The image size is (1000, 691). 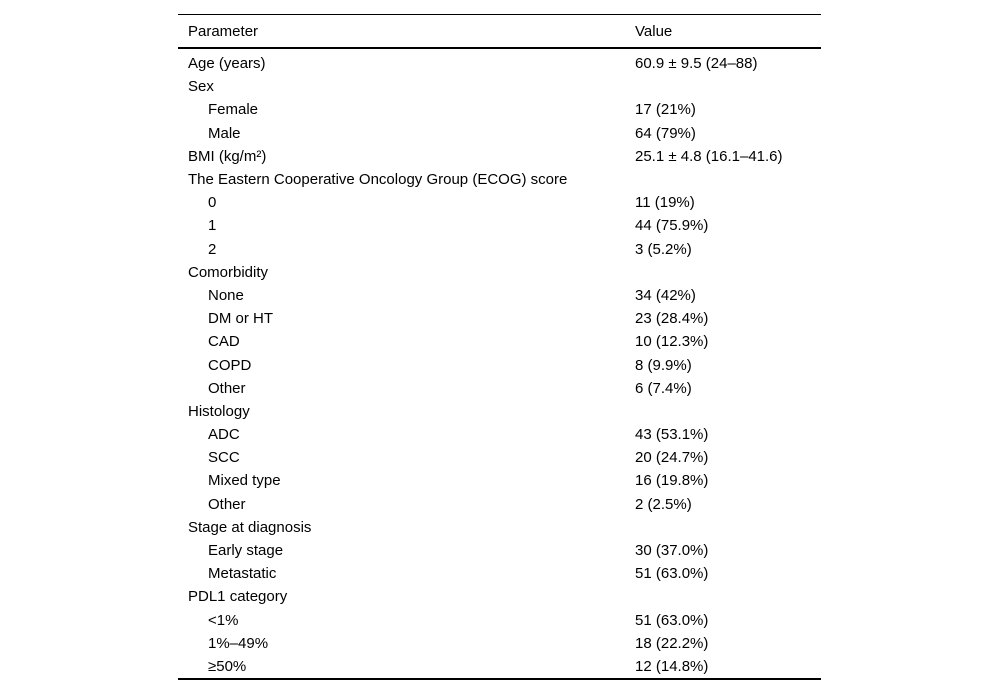 I want to click on table-row: SCC 20 (24.7%), so click(x=499, y=457).